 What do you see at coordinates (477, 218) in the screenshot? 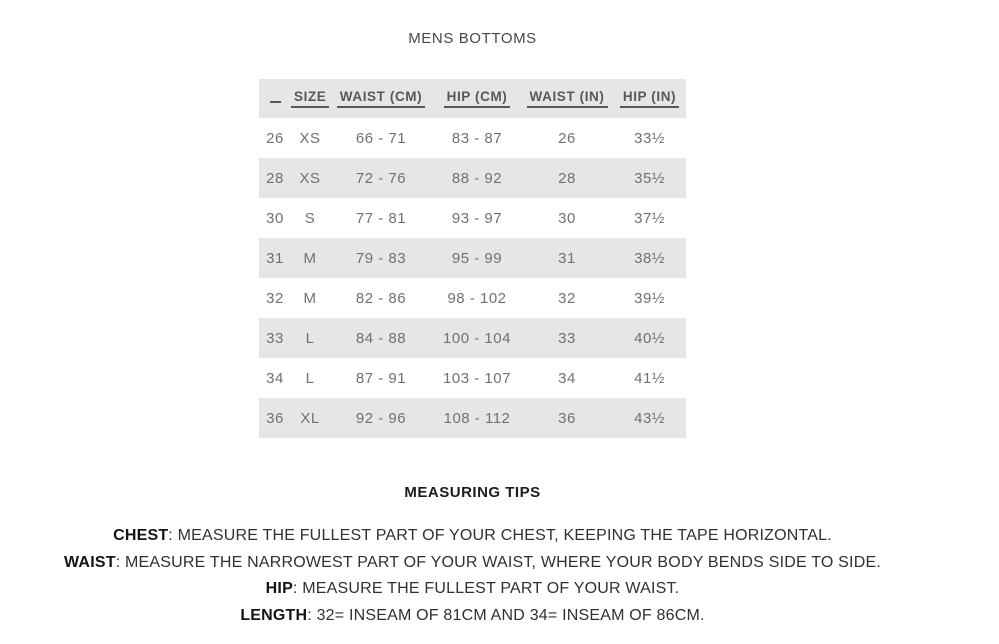
I see `table-cell: 93 - 97` at bounding box center [477, 218].